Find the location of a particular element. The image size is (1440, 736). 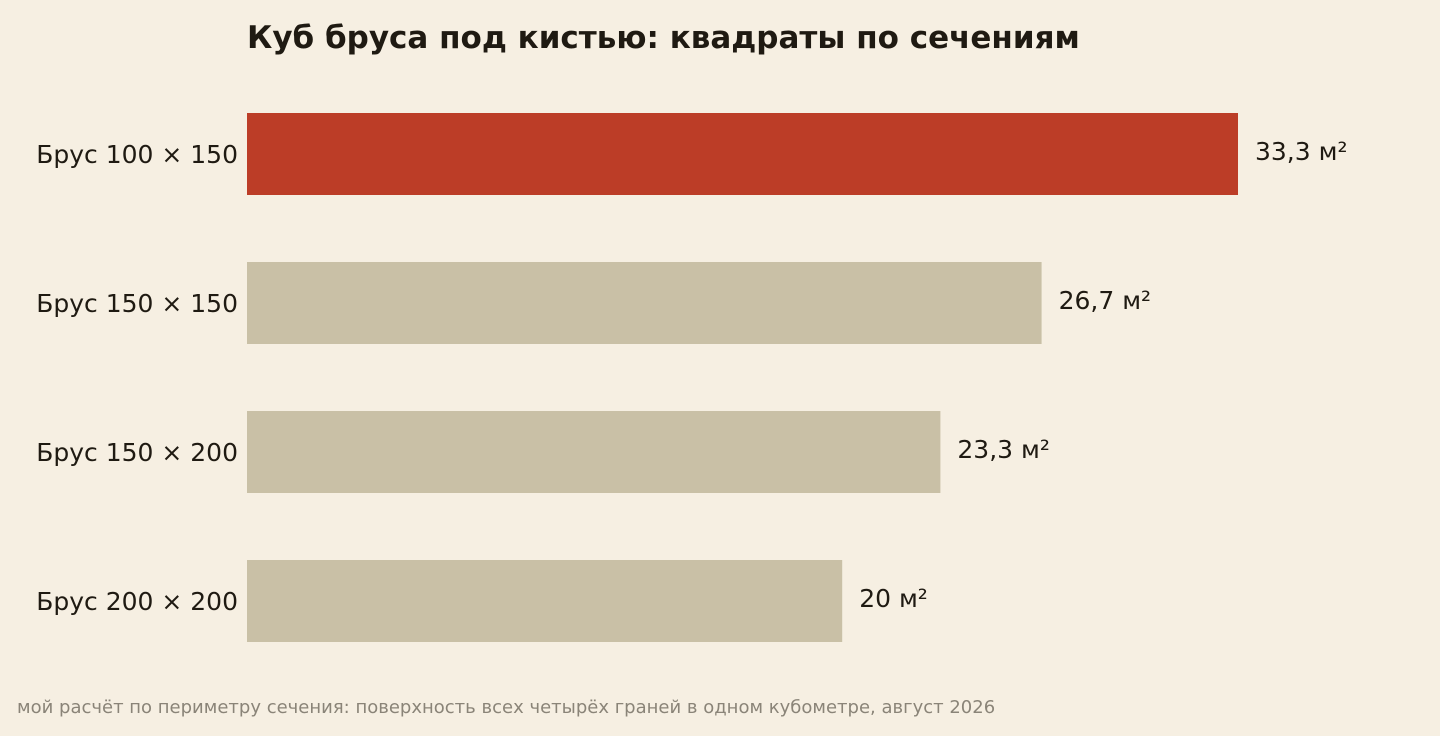

value-label-3: 23,3 м² is located at coordinates (1003, 449).